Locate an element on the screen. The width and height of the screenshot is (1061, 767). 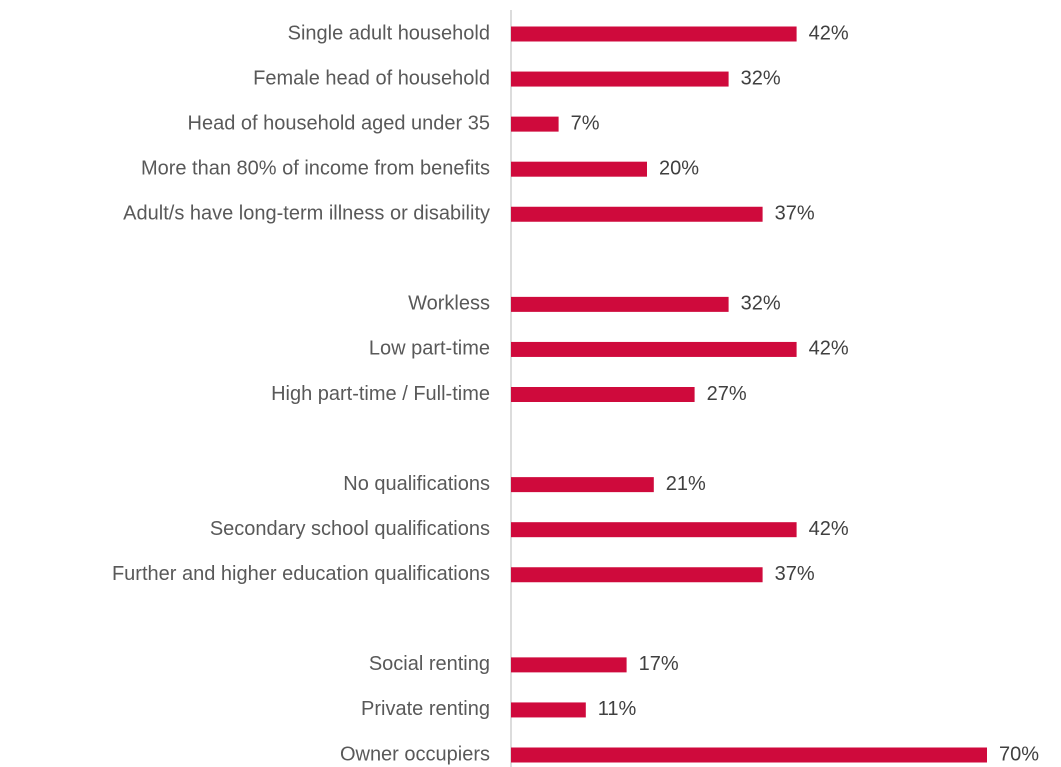
category-label: Owner occupiers is located at coordinates (415, 754).